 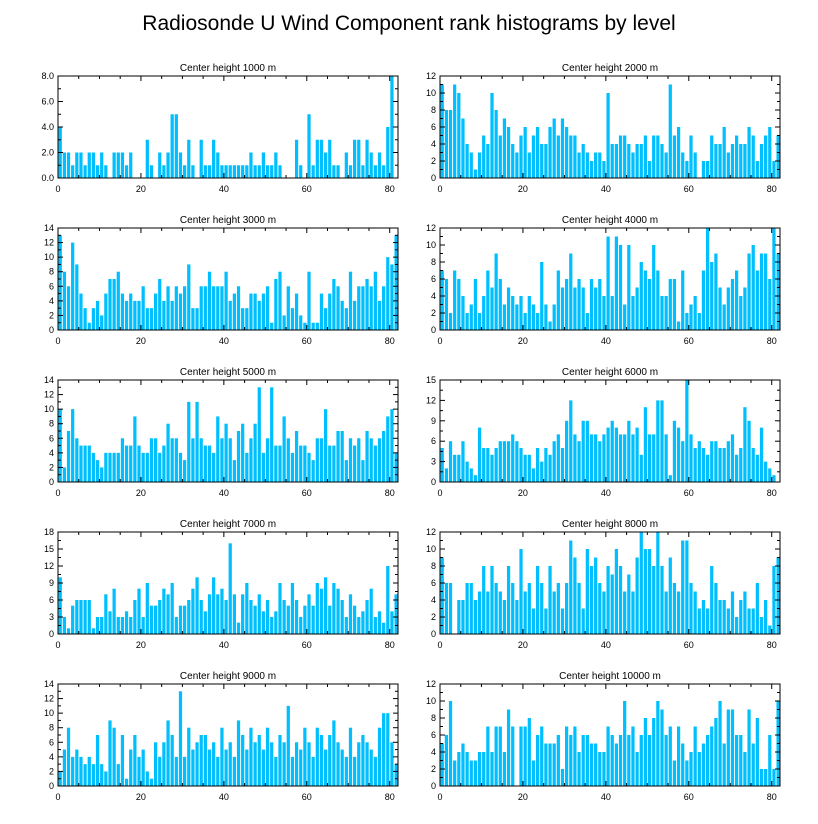 What do you see at coordinates (610, 220) in the screenshot?
I see `panel-title: Center height 4000 m` at bounding box center [610, 220].